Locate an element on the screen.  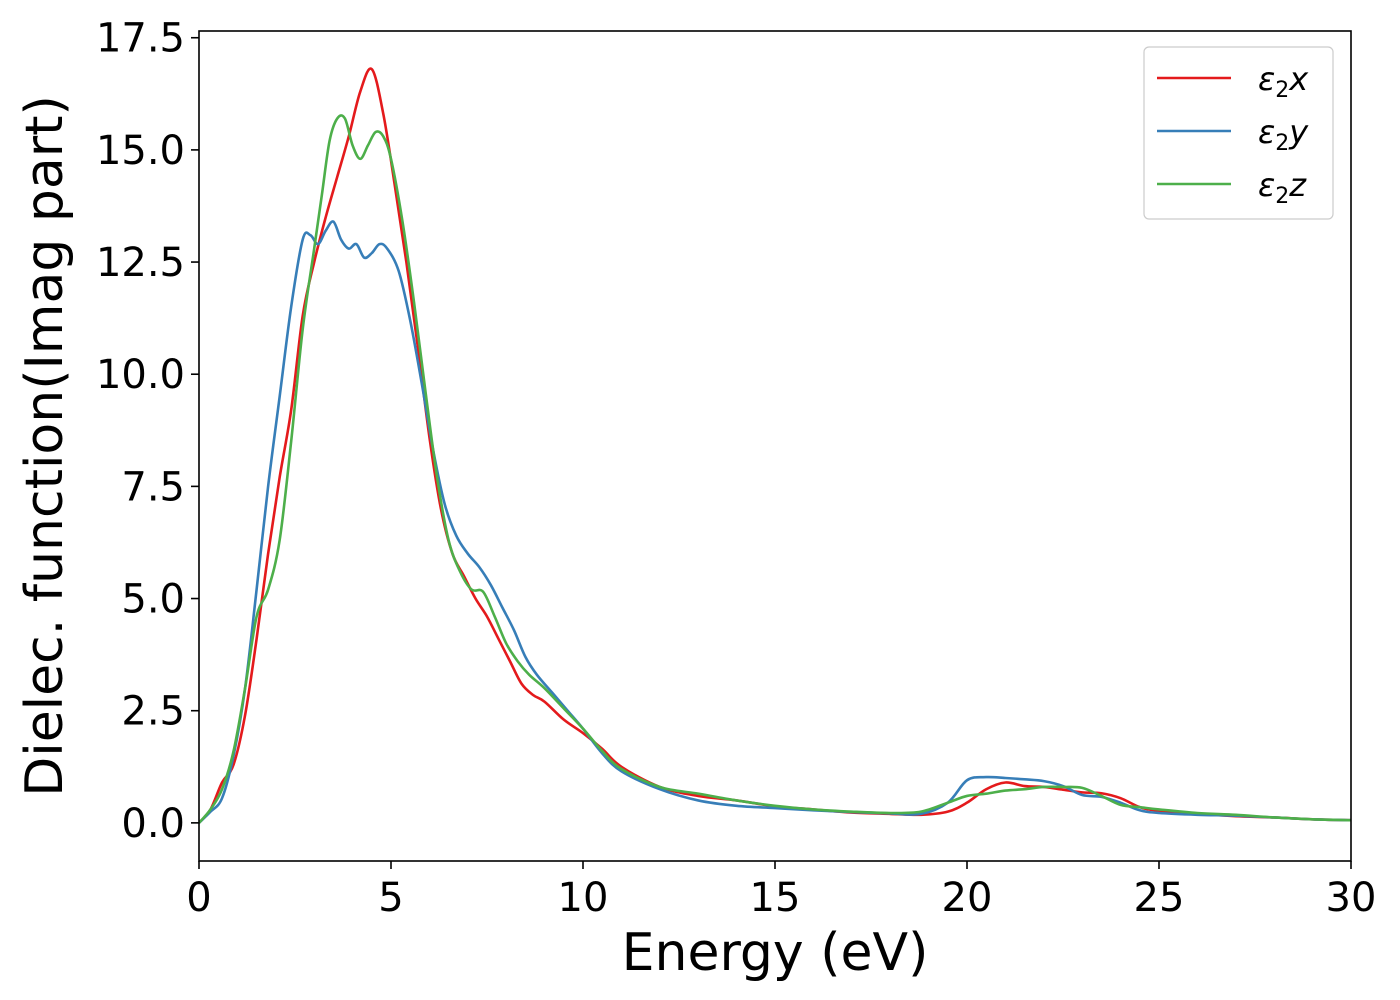
x-tick-label: 10 is located at coordinates (583, 898).